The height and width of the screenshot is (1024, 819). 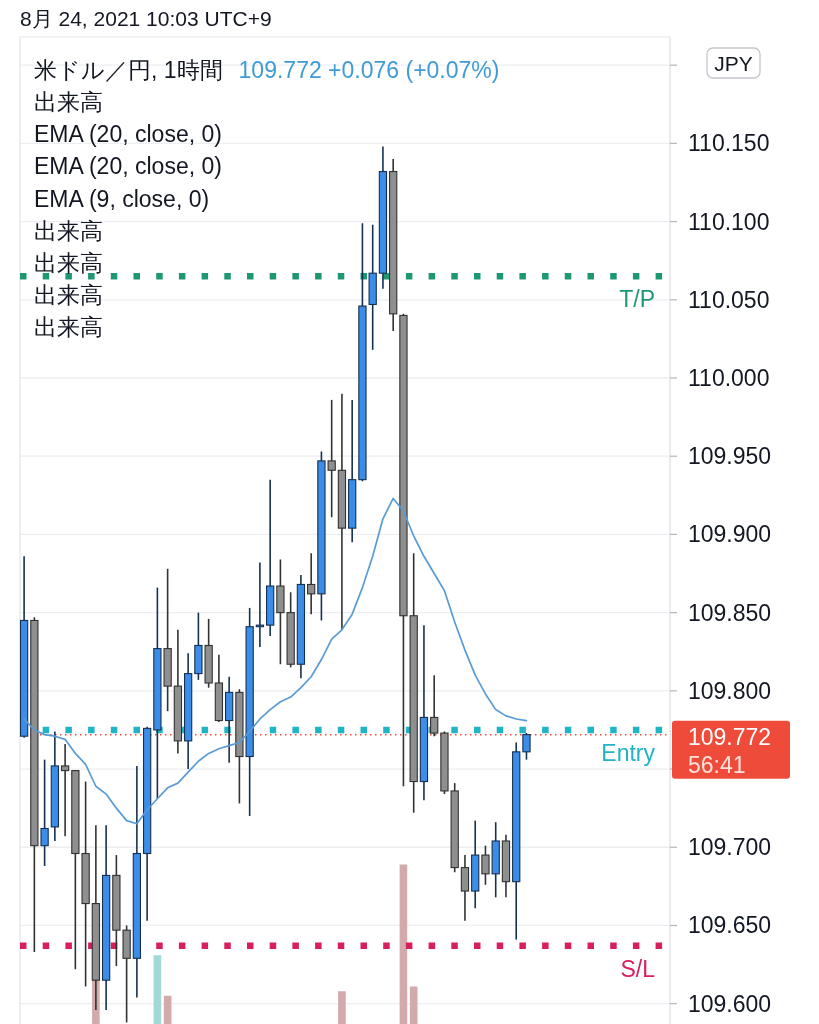 I want to click on ref-line-label: S/L, so click(x=637, y=968).